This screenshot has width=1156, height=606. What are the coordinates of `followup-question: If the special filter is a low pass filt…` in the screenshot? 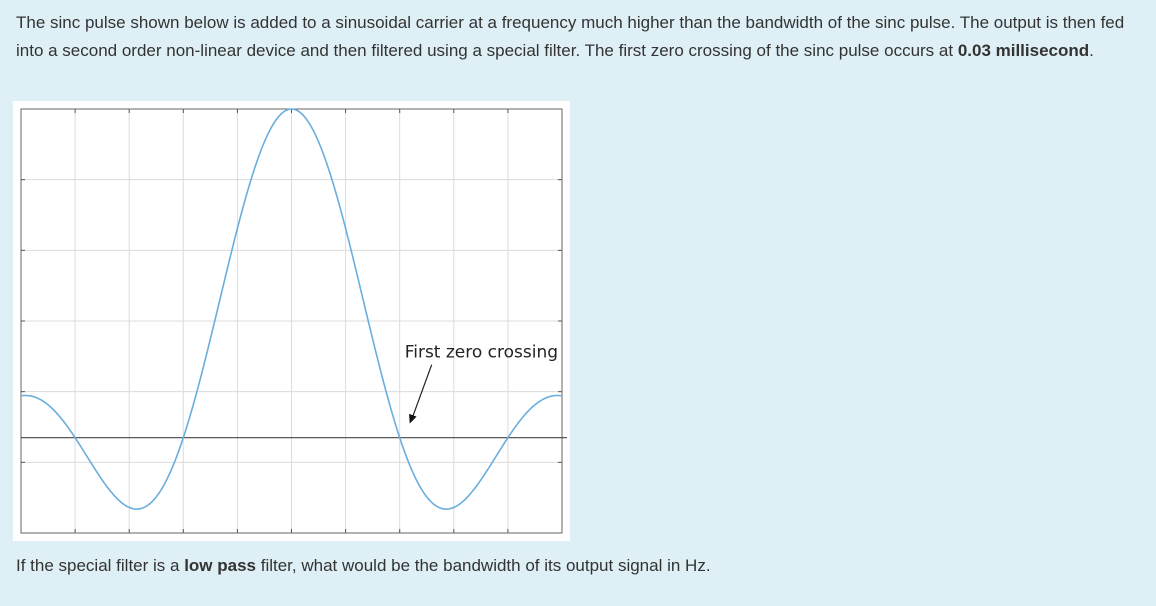 It's located at (581, 566).